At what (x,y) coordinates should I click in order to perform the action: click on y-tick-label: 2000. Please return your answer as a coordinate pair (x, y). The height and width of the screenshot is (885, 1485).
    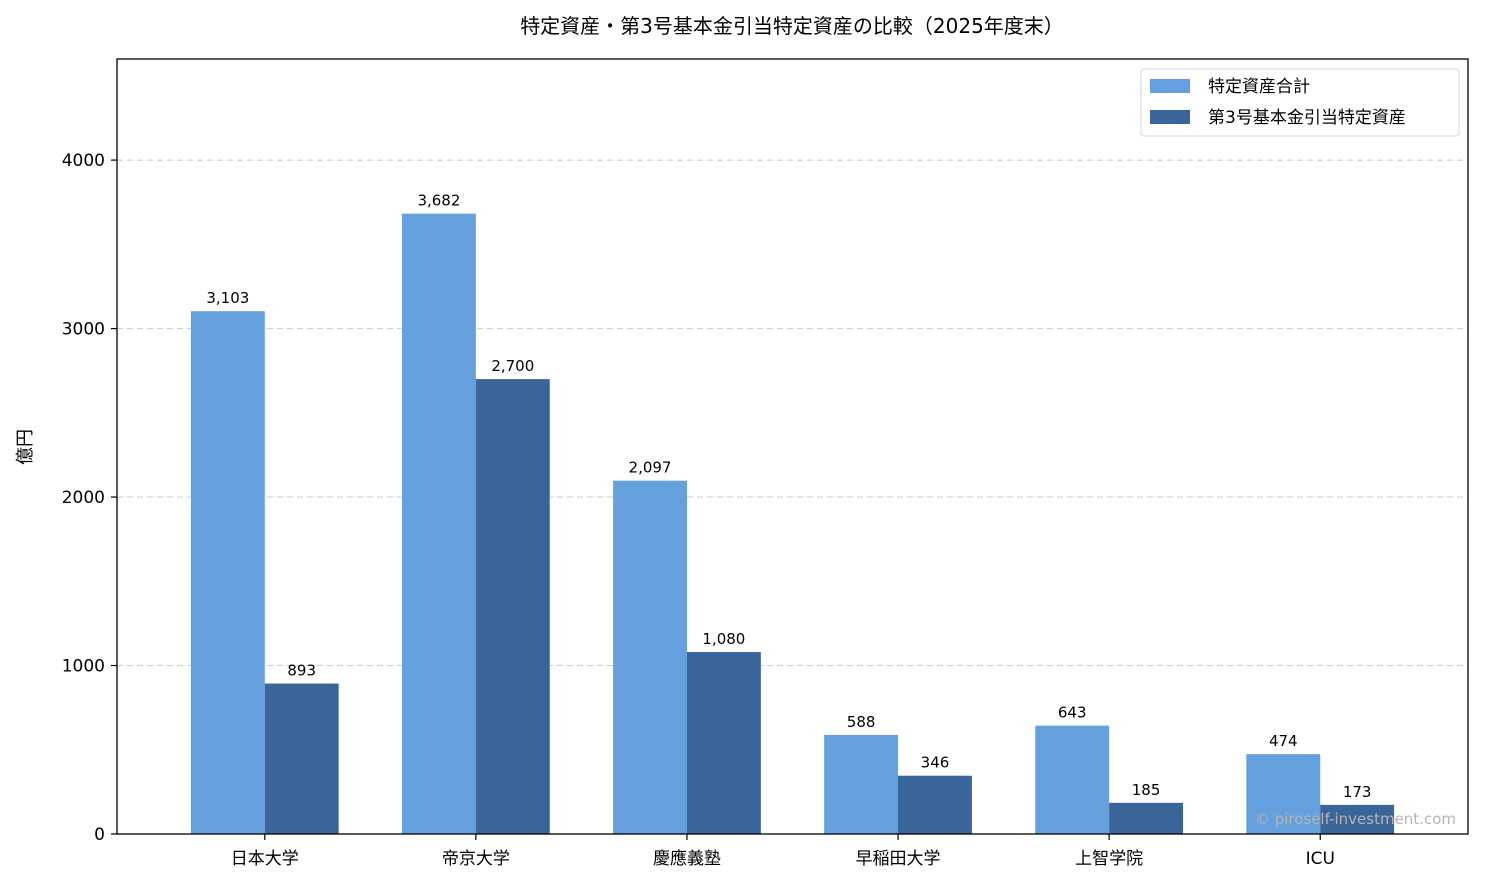
    Looking at the image, I should click on (83, 498).